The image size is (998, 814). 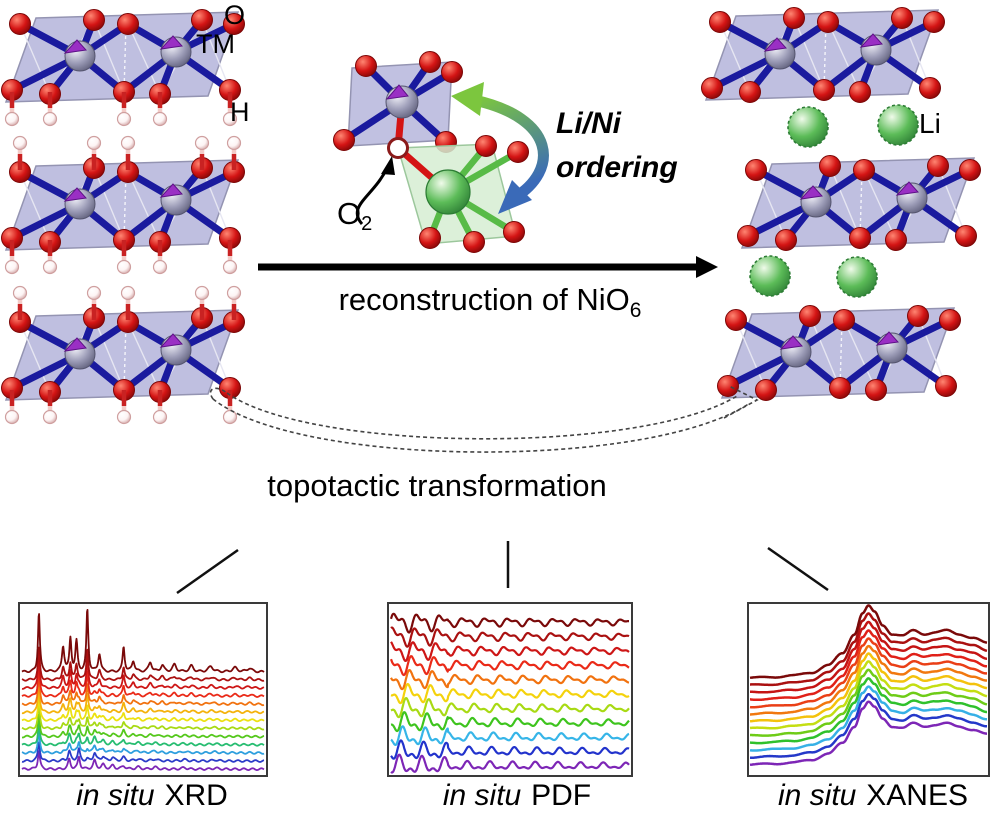 I want to click on xanes-chart, so click(x=868, y=689).